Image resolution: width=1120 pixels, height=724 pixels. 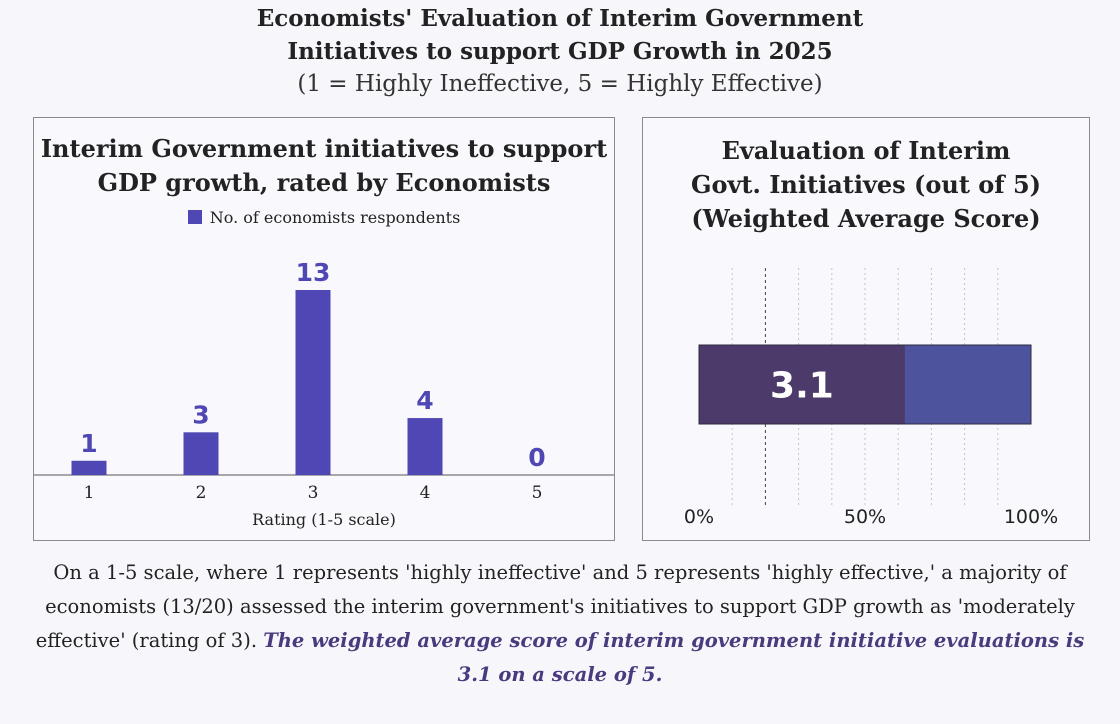 What do you see at coordinates (424, 400) in the screenshot?
I see `bar-value-label: 4` at bounding box center [424, 400].